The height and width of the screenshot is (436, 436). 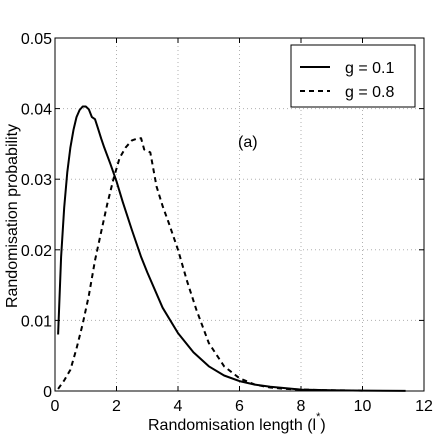 What do you see at coordinates (116, 406) in the screenshot?
I see `x-tick-label: 2` at bounding box center [116, 406].